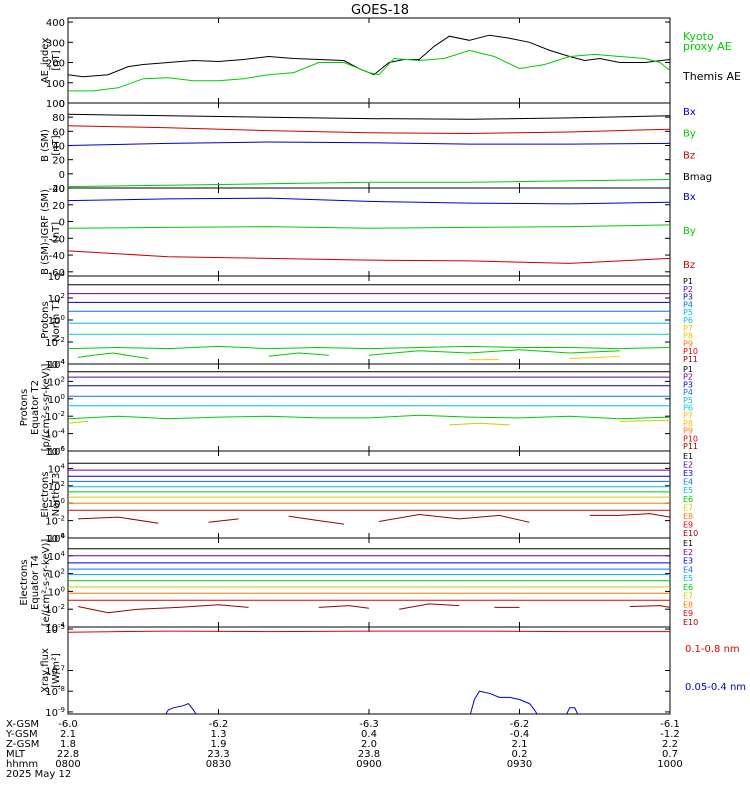  What do you see at coordinates (55, 712) in the screenshot?
I see `y-tick-label: 10⁻⁹` at bounding box center [55, 712].